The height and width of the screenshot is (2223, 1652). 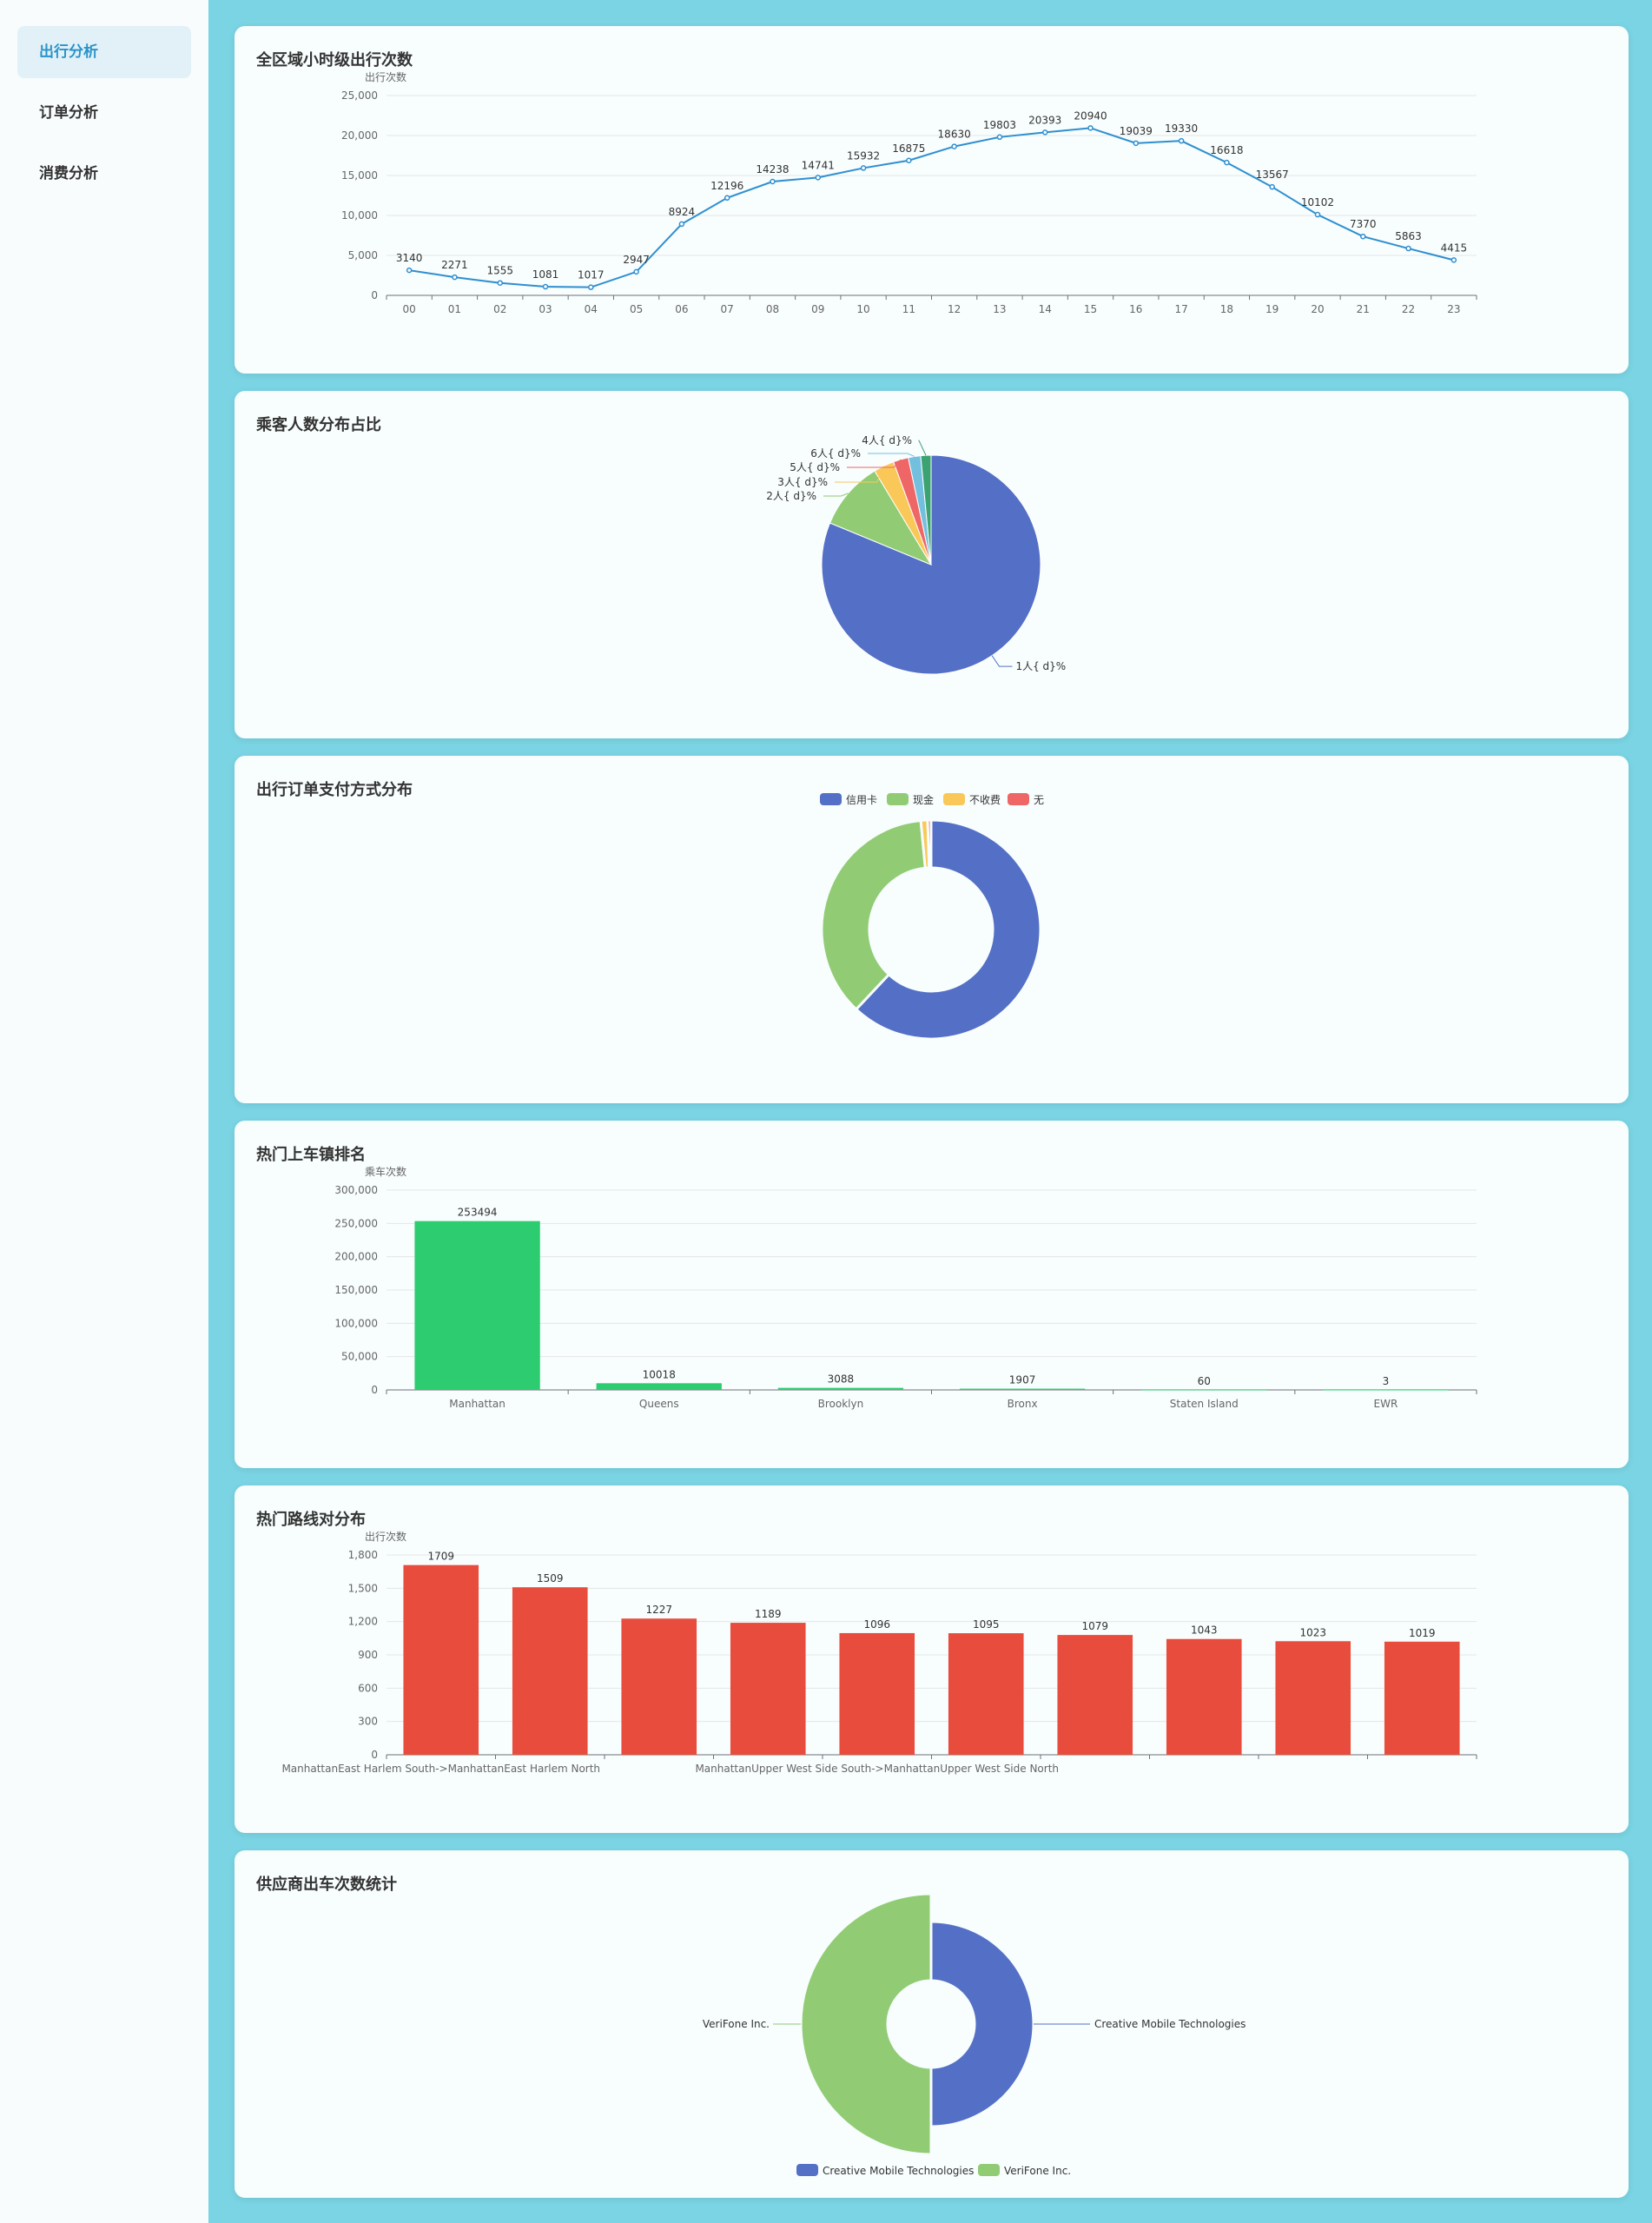 What do you see at coordinates (1317, 202) in the screenshot?
I see `data-label: 10102` at bounding box center [1317, 202].